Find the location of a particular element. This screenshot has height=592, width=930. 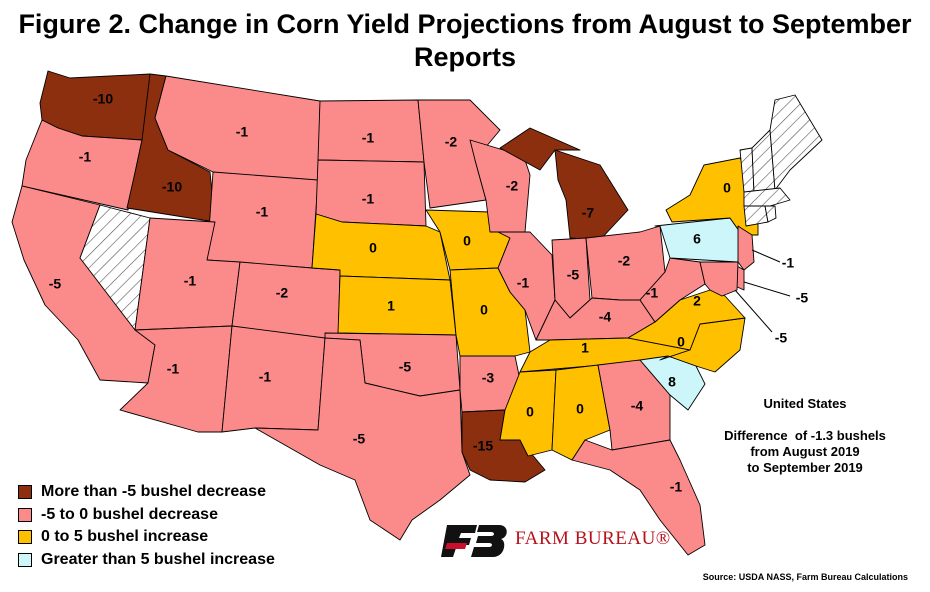

state-value-nc: 0 is located at coordinates (681, 342).